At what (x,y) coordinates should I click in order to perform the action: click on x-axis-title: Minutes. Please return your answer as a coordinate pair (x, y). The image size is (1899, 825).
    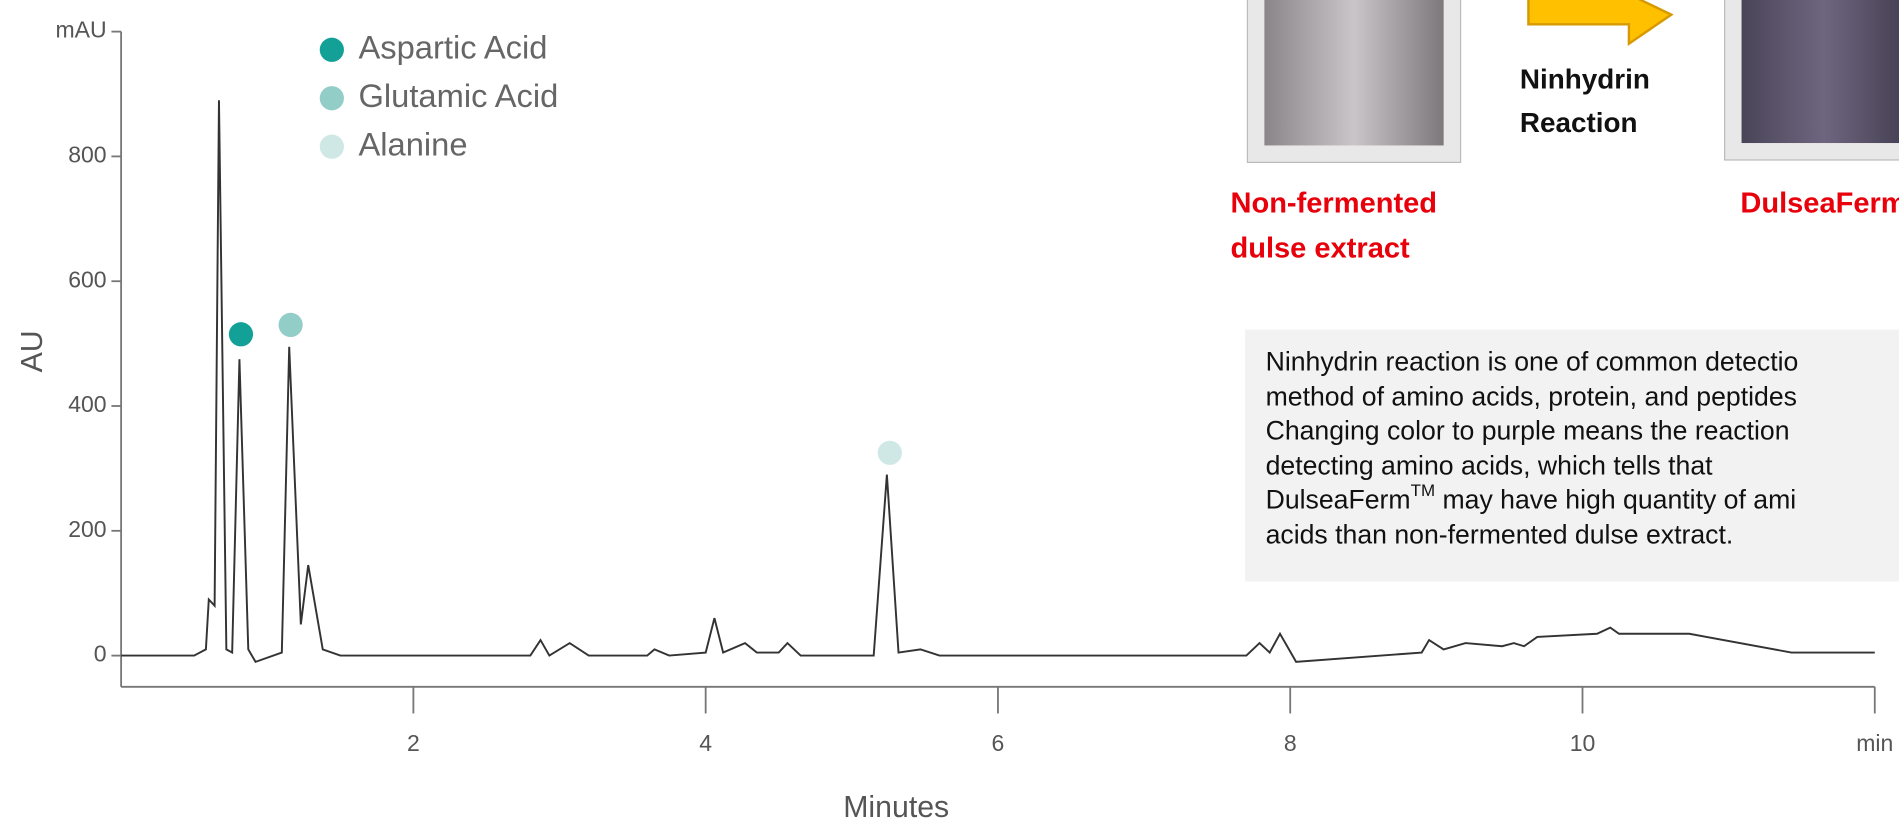
    Looking at the image, I should click on (896, 807).